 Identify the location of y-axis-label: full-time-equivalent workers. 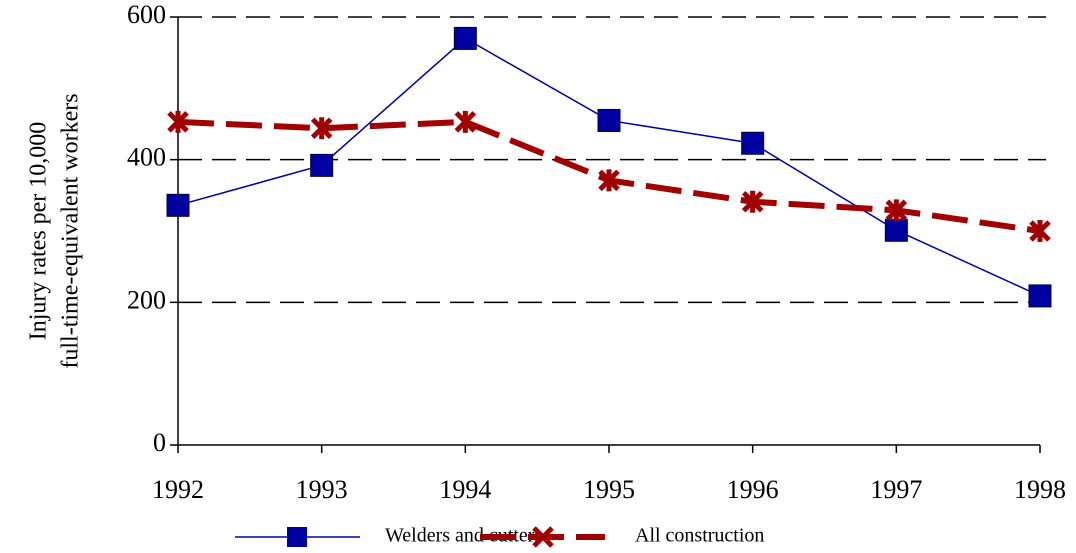
(71, 230).